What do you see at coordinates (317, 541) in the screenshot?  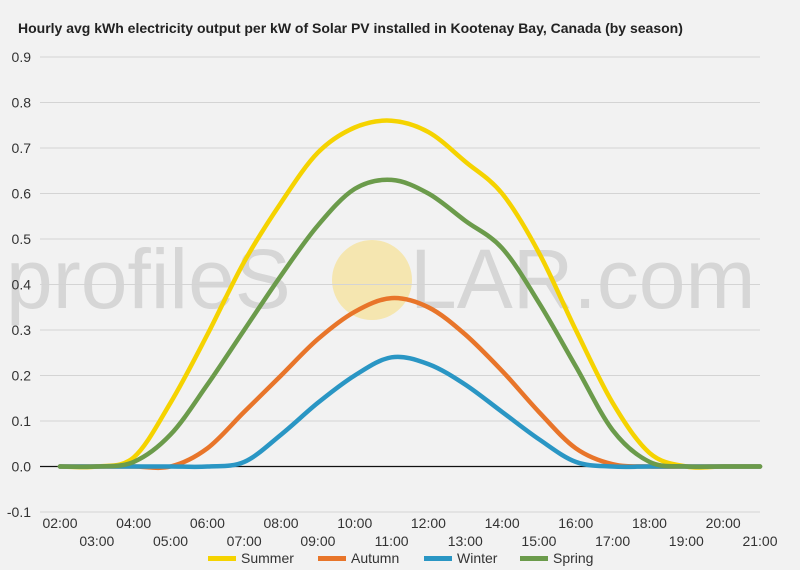 I see `x-tick-label: 09:00` at bounding box center [317, 541].